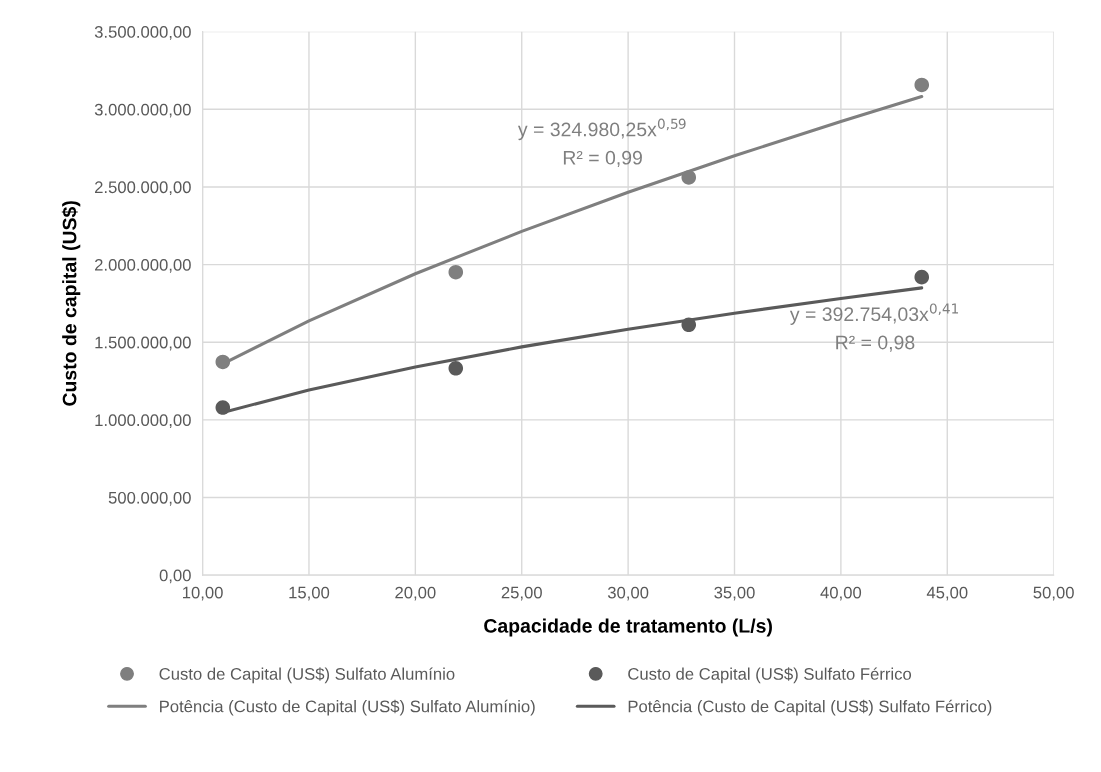  Describe the element at coordinates (307, 675) in the screenshot. I see `legend-label: Custo de Capital (US$) Sulfato Alumínio` at that location.